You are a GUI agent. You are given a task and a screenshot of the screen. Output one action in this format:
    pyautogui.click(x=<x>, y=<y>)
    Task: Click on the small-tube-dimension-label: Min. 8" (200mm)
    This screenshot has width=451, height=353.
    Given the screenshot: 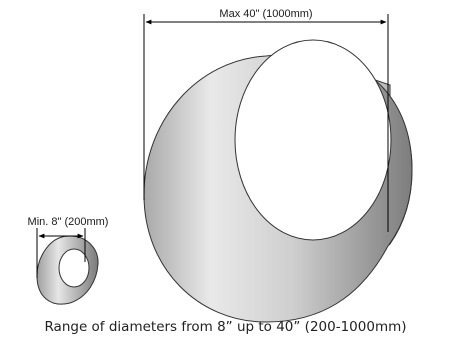 What is the action you would take?
    pyautogui.click(x=68, y=222)
    